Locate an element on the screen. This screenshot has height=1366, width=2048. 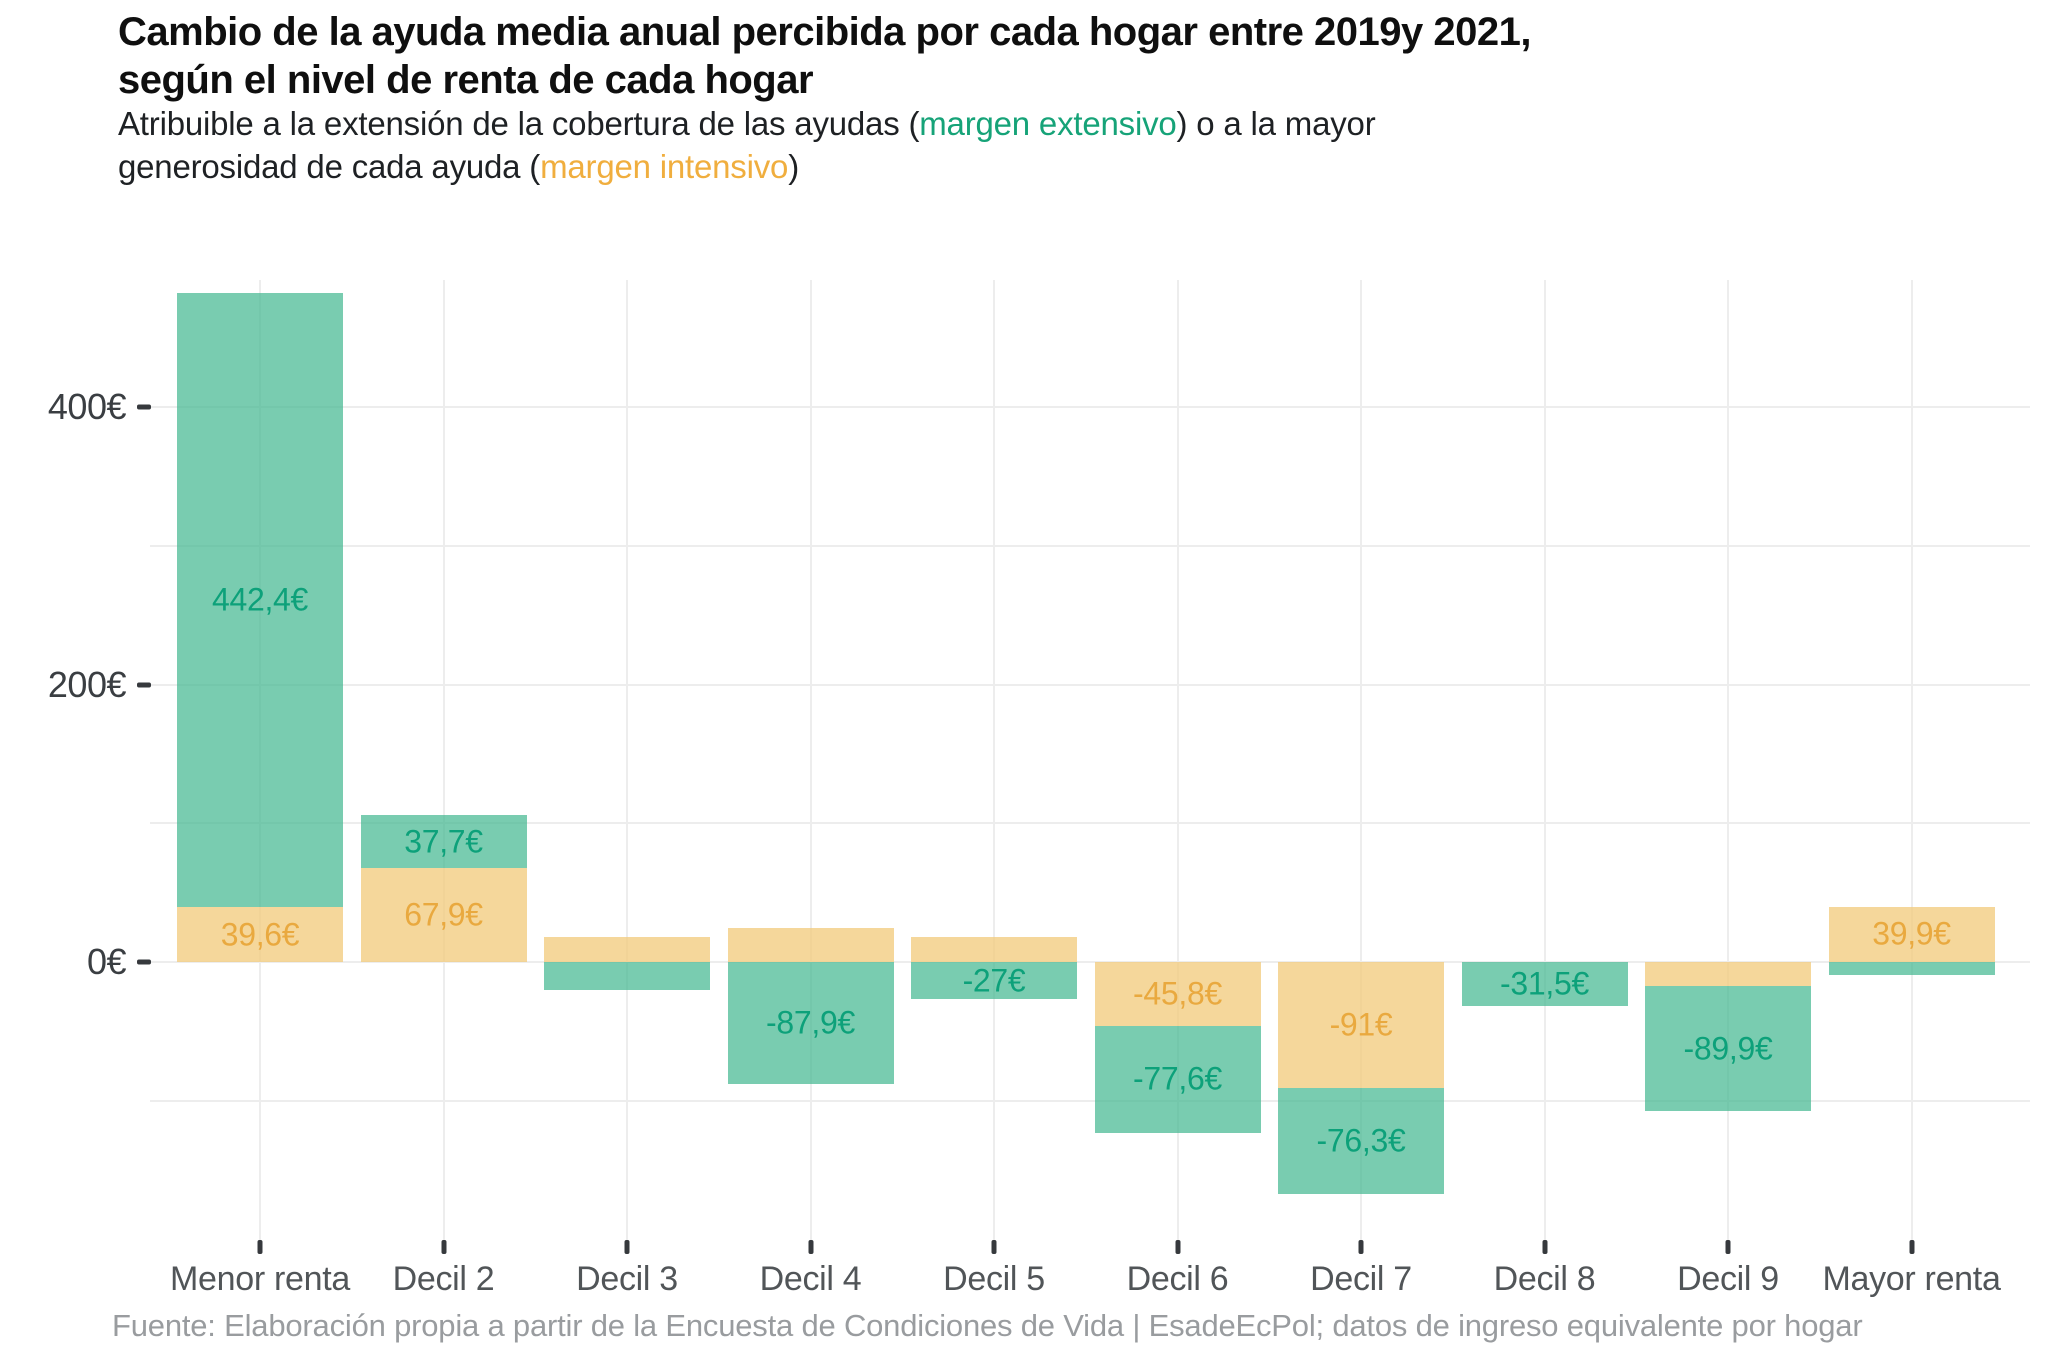
bar-value-label: -77,6€ is located at coordinates (1177, 1078).